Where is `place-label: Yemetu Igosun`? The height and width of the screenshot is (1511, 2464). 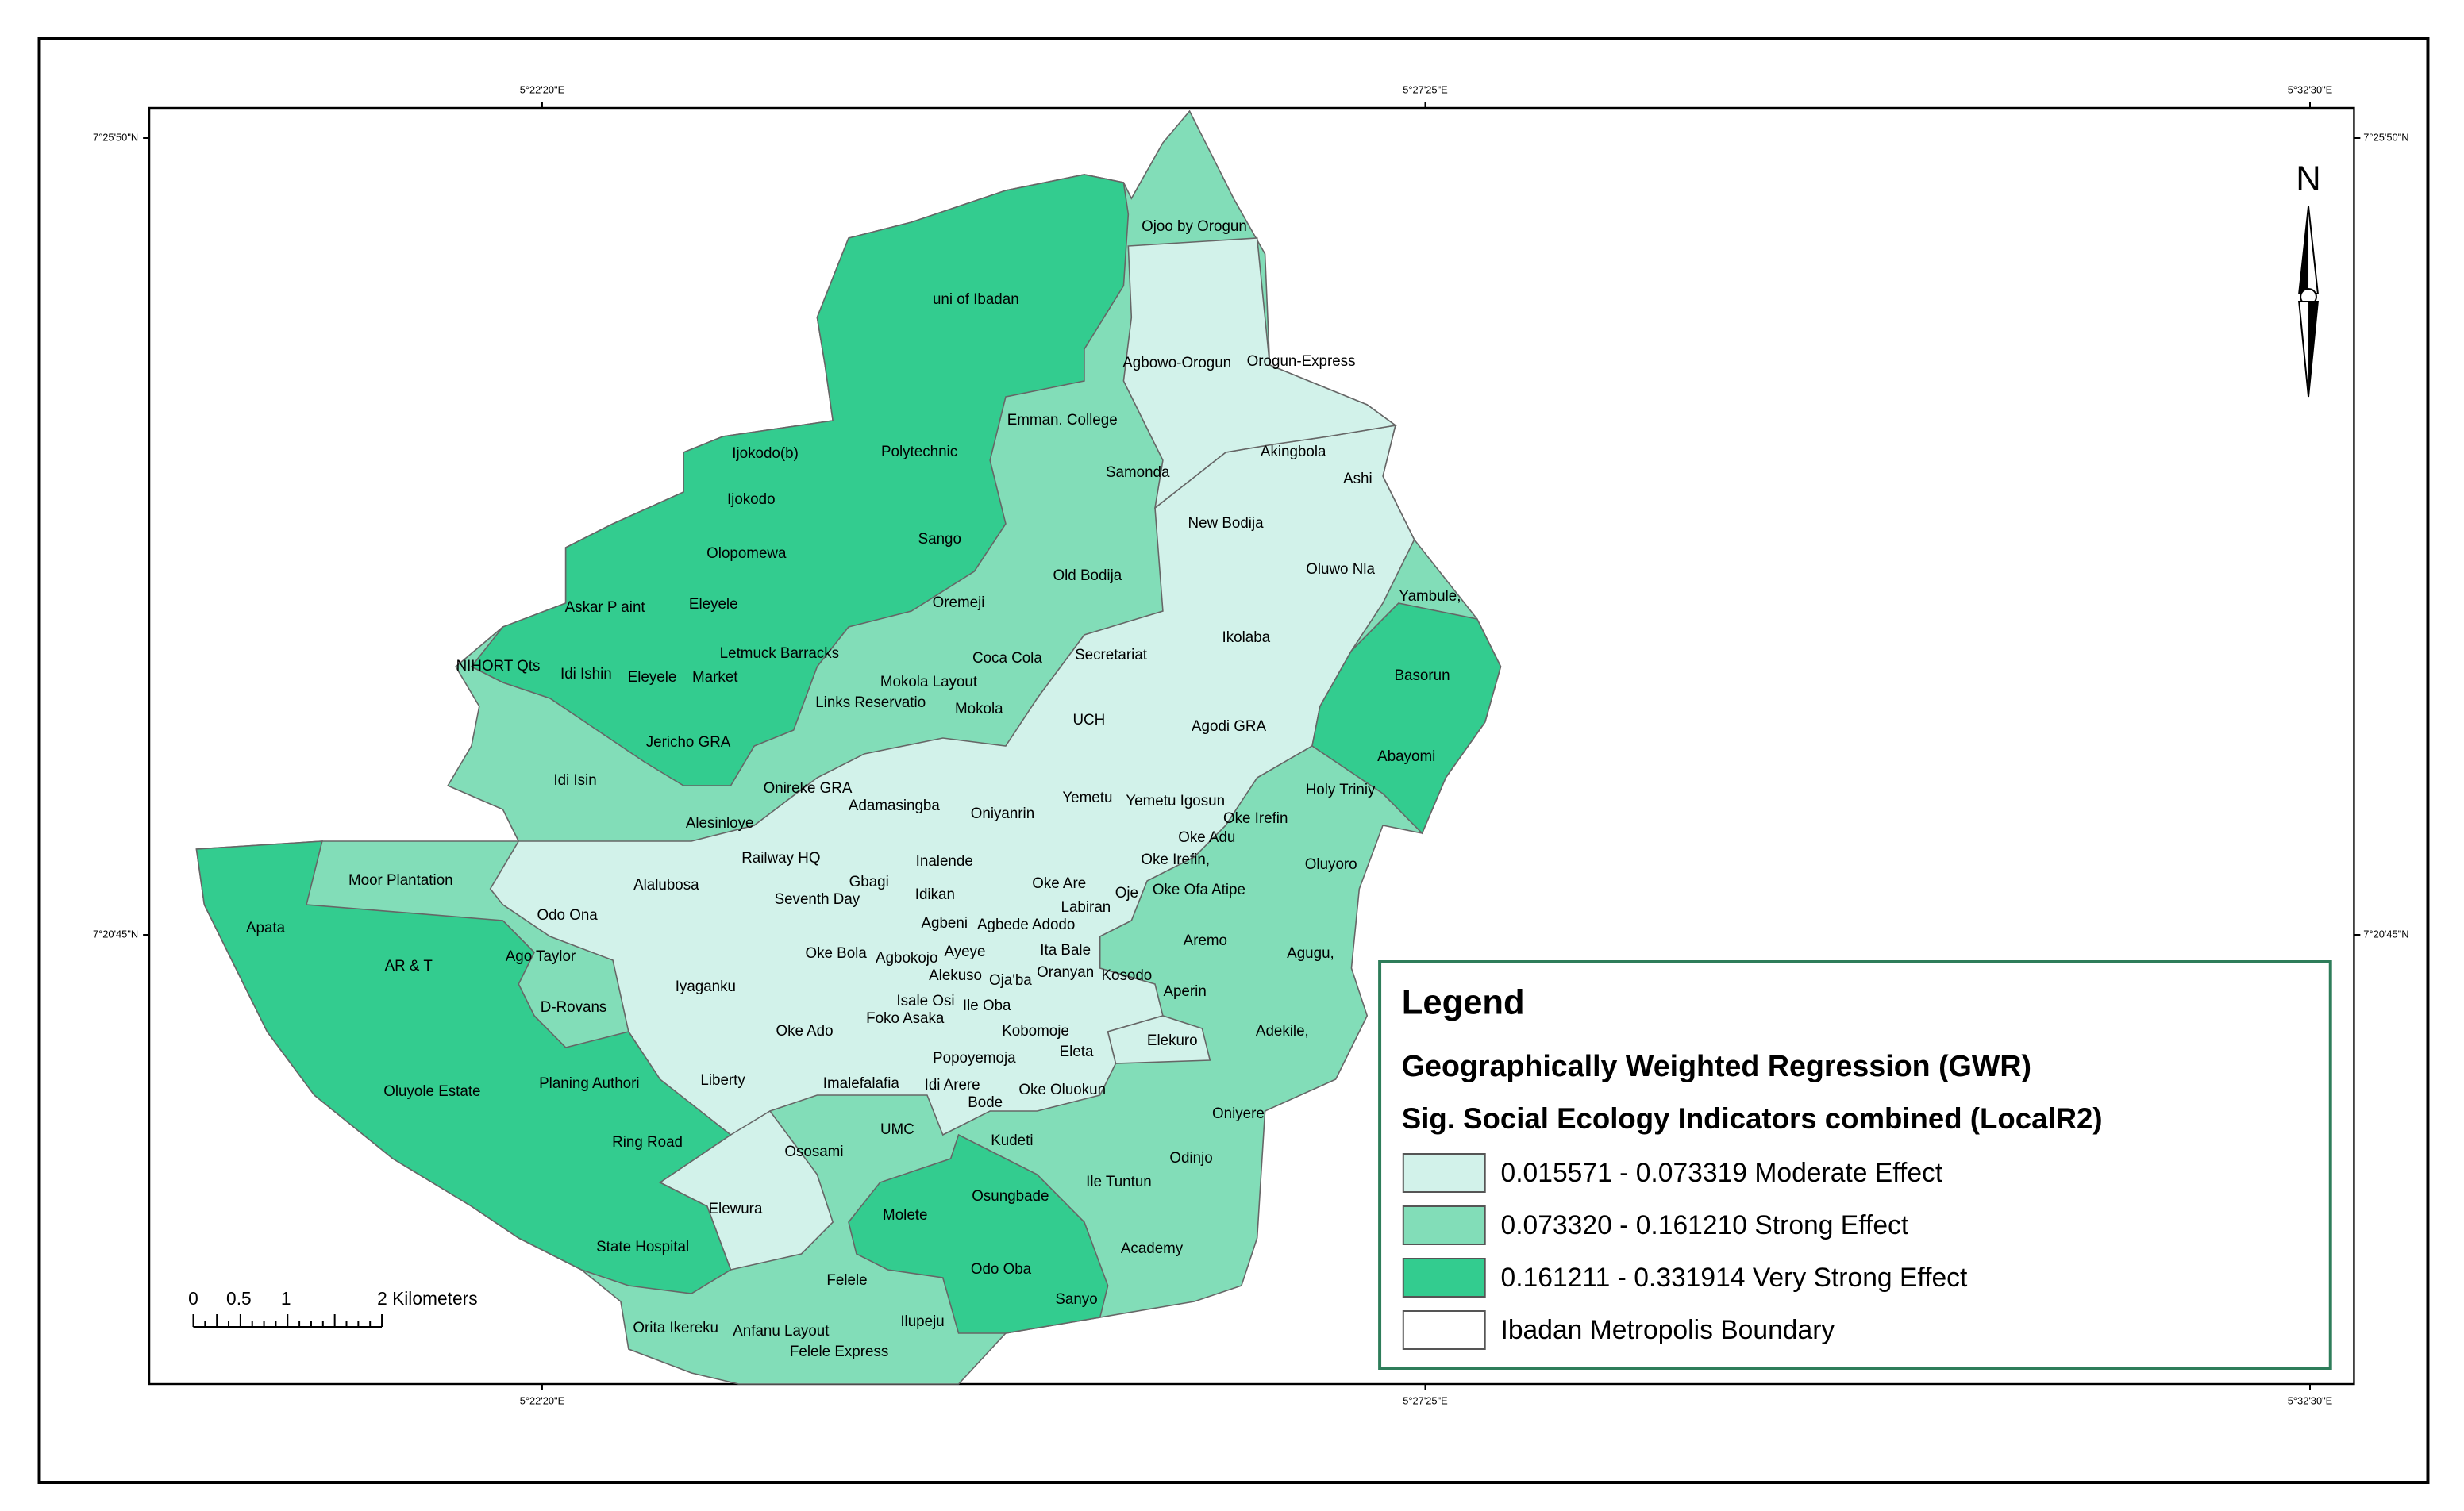 place-label: Yemetu Igosun is located at coordinates (1175, 801).